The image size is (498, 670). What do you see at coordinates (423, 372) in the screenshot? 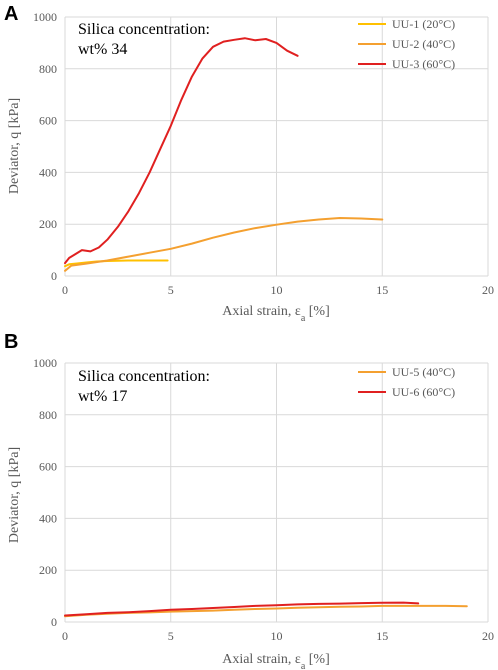
I see `legend-label: UU-5 (40°C)` at bounding box center [423, 372].